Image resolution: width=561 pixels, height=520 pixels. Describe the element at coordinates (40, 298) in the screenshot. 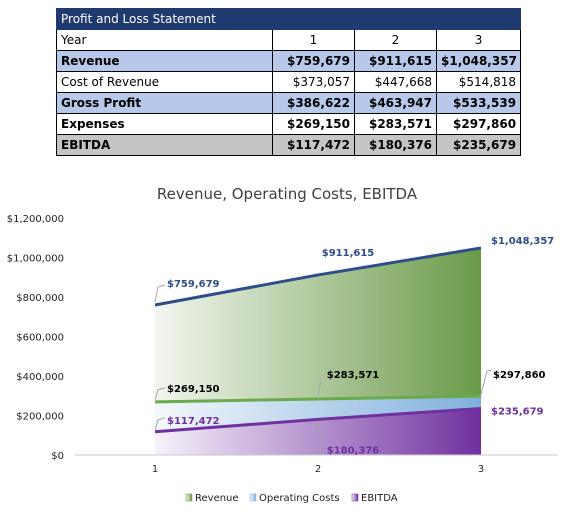

I see `y-tick-label: $800,000` at that location.